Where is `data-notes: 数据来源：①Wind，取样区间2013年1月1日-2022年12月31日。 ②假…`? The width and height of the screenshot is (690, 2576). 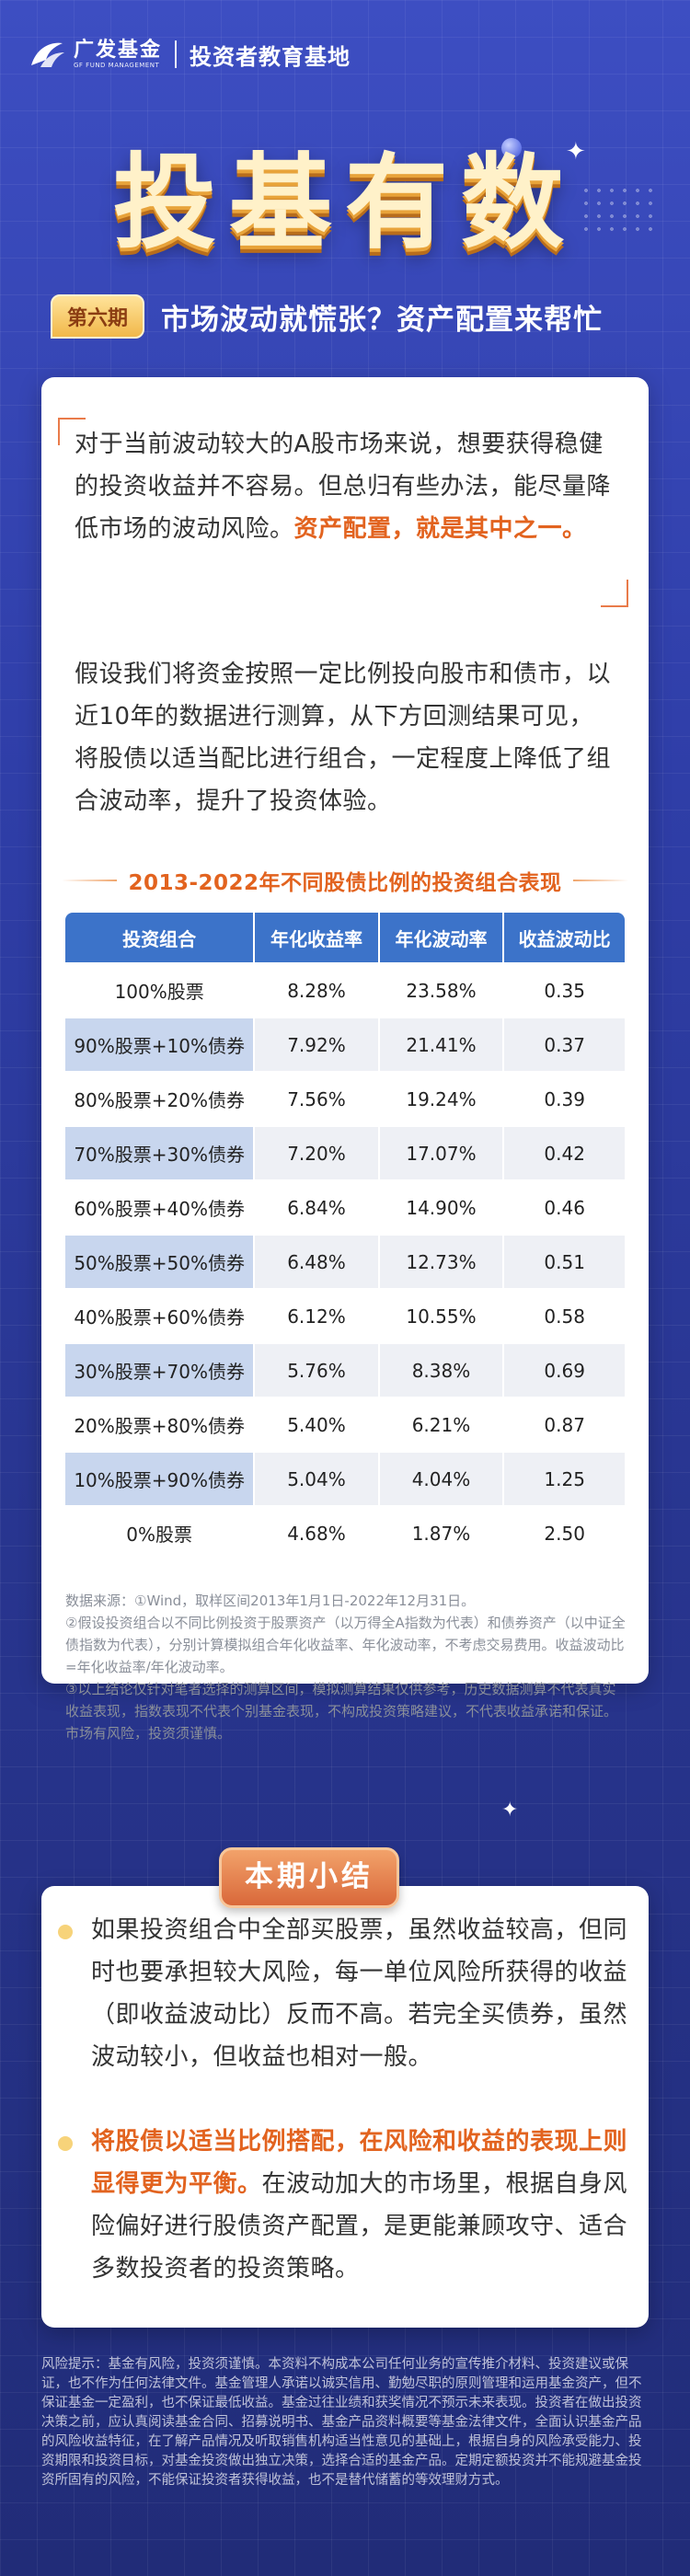
data-notes: 数据来源：①Wind，取样区间2013年1月1日-2022年12月31日。 ②假… is located at coordinates (346, 1667).